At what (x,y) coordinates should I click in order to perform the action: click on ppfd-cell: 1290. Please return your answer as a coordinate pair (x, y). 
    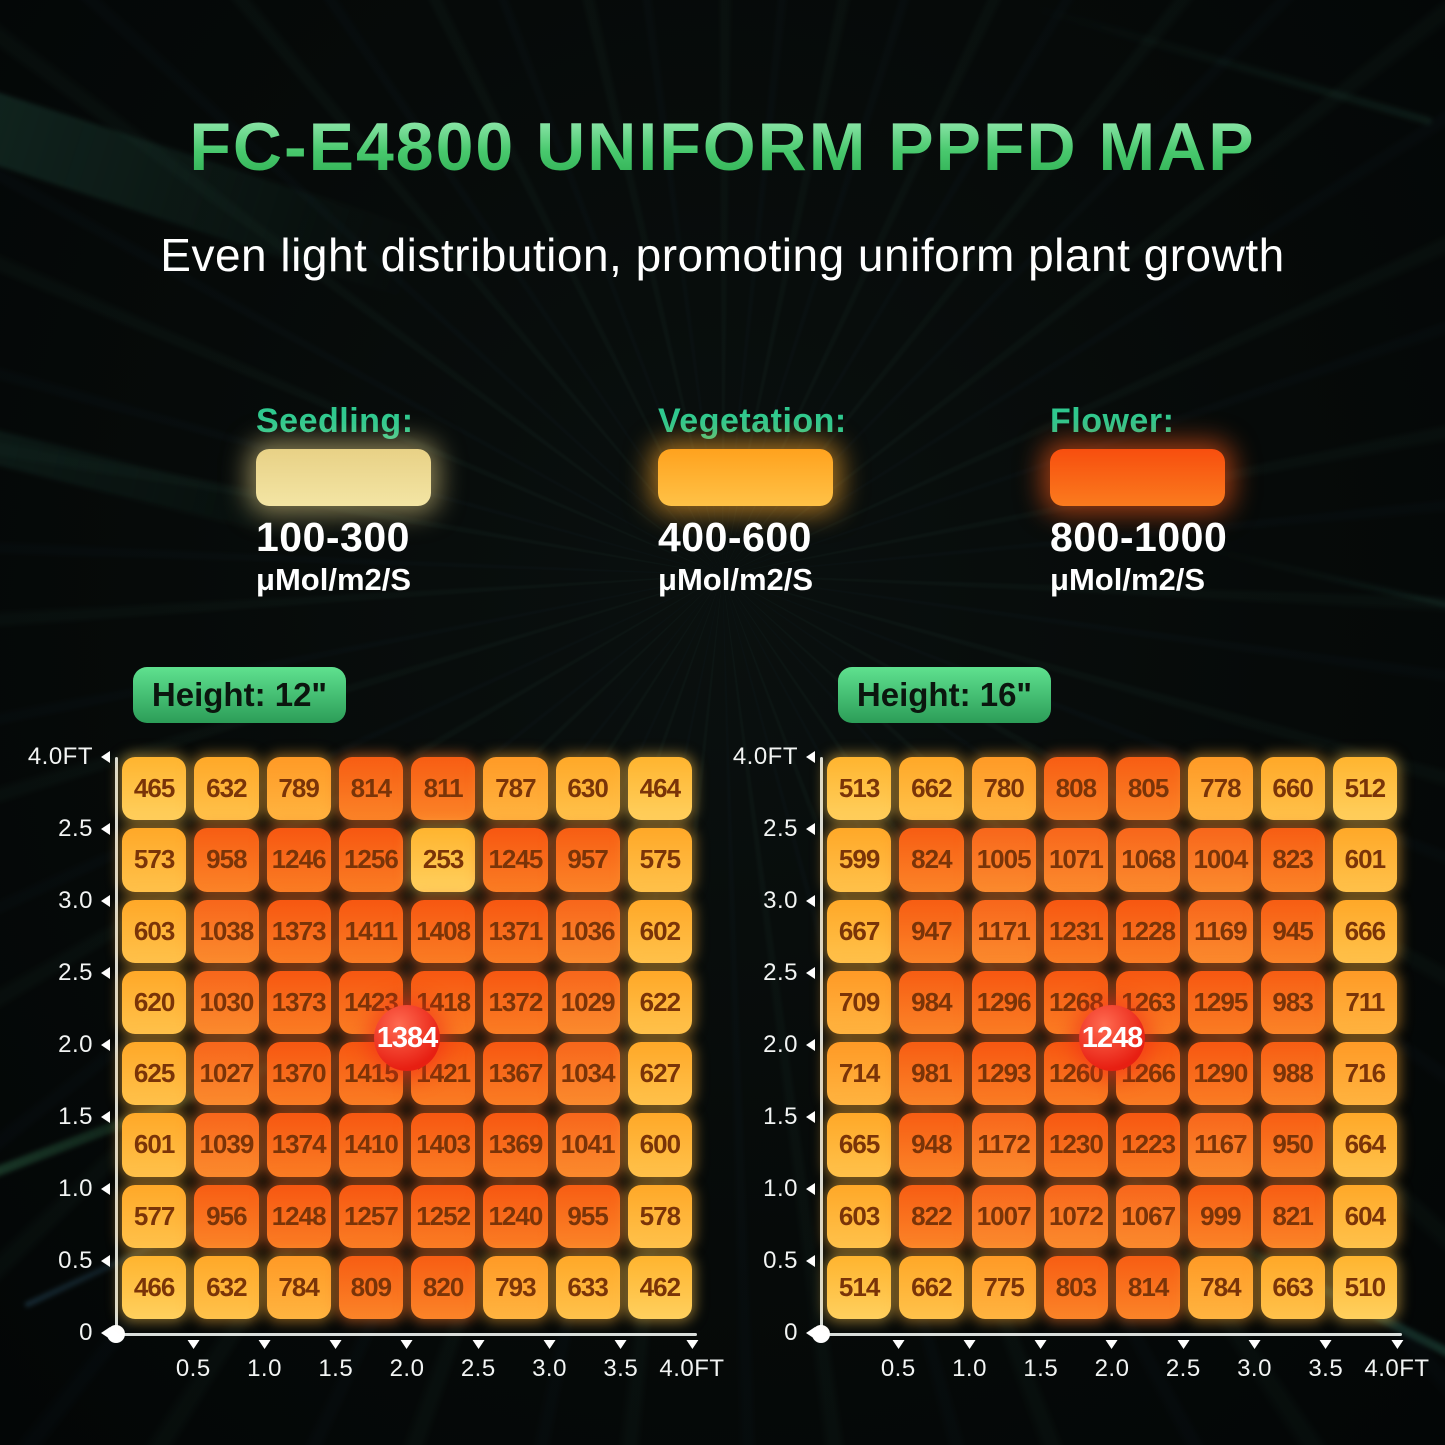
    Looking at the image, I should click on (1220, 1074).